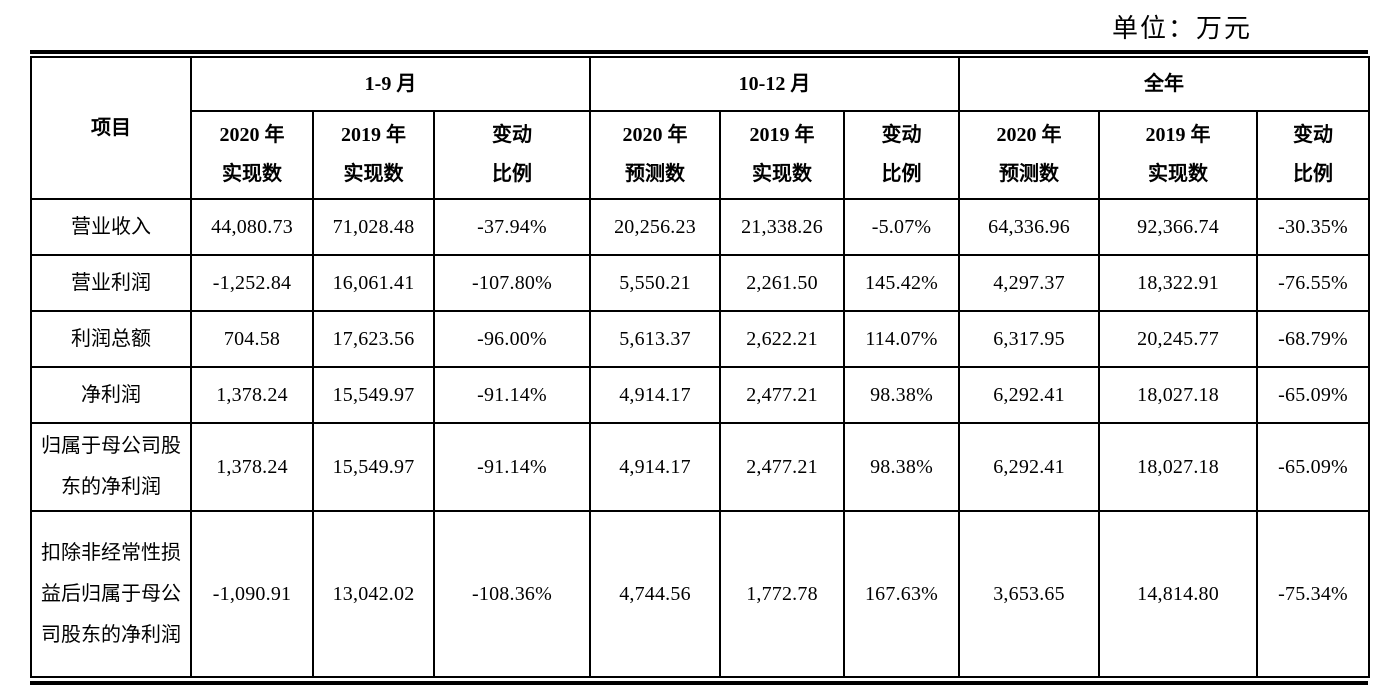  I want to click on cell-value: 167.63%, so click(901, 594).